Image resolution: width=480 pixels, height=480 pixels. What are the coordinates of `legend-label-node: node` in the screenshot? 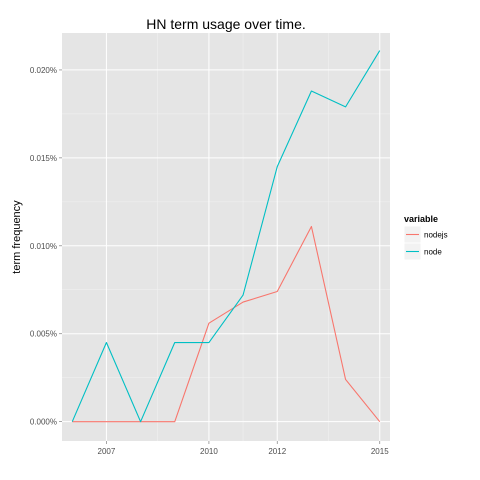 It's located at (433, 252).